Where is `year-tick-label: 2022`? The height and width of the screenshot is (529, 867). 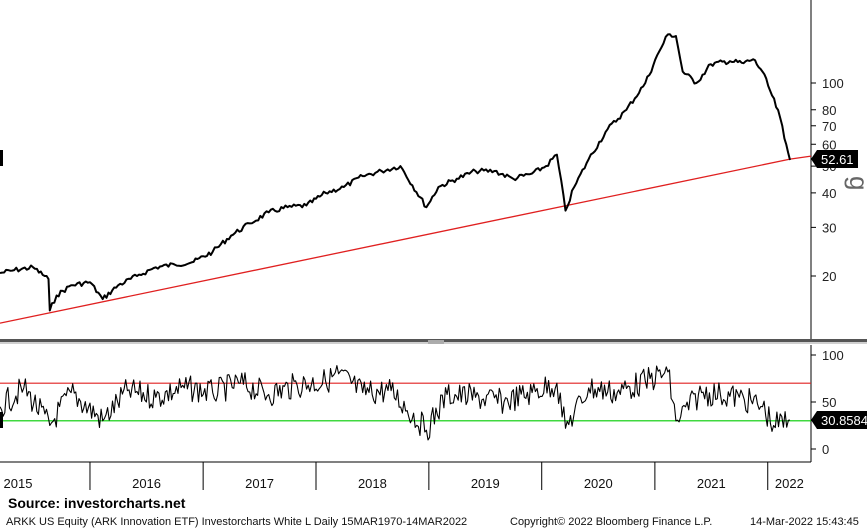 year-tick-label: 2022 is located at coordinates (789, 483).